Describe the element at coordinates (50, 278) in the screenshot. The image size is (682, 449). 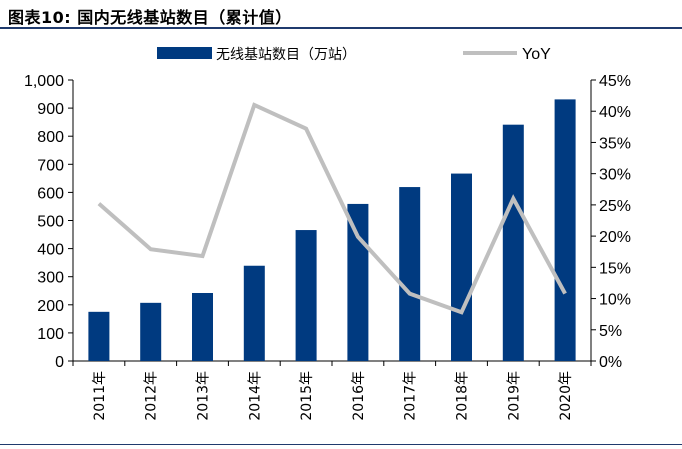
I see `left-axis-tick-label: 300` at that location.